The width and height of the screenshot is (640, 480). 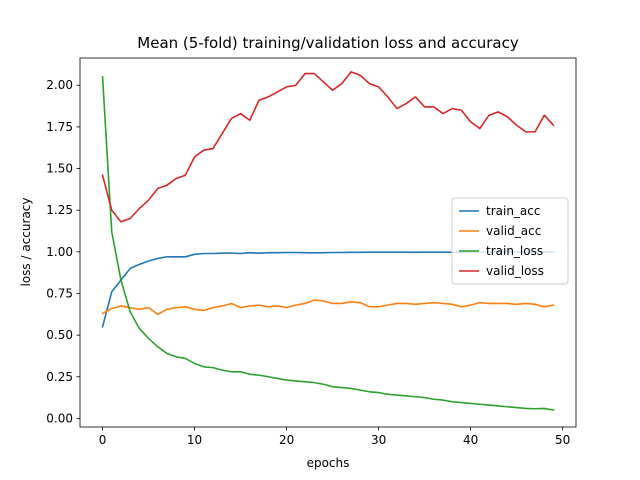 I want to click on y-tick-label: 0.00, so click(x=59, y=418).